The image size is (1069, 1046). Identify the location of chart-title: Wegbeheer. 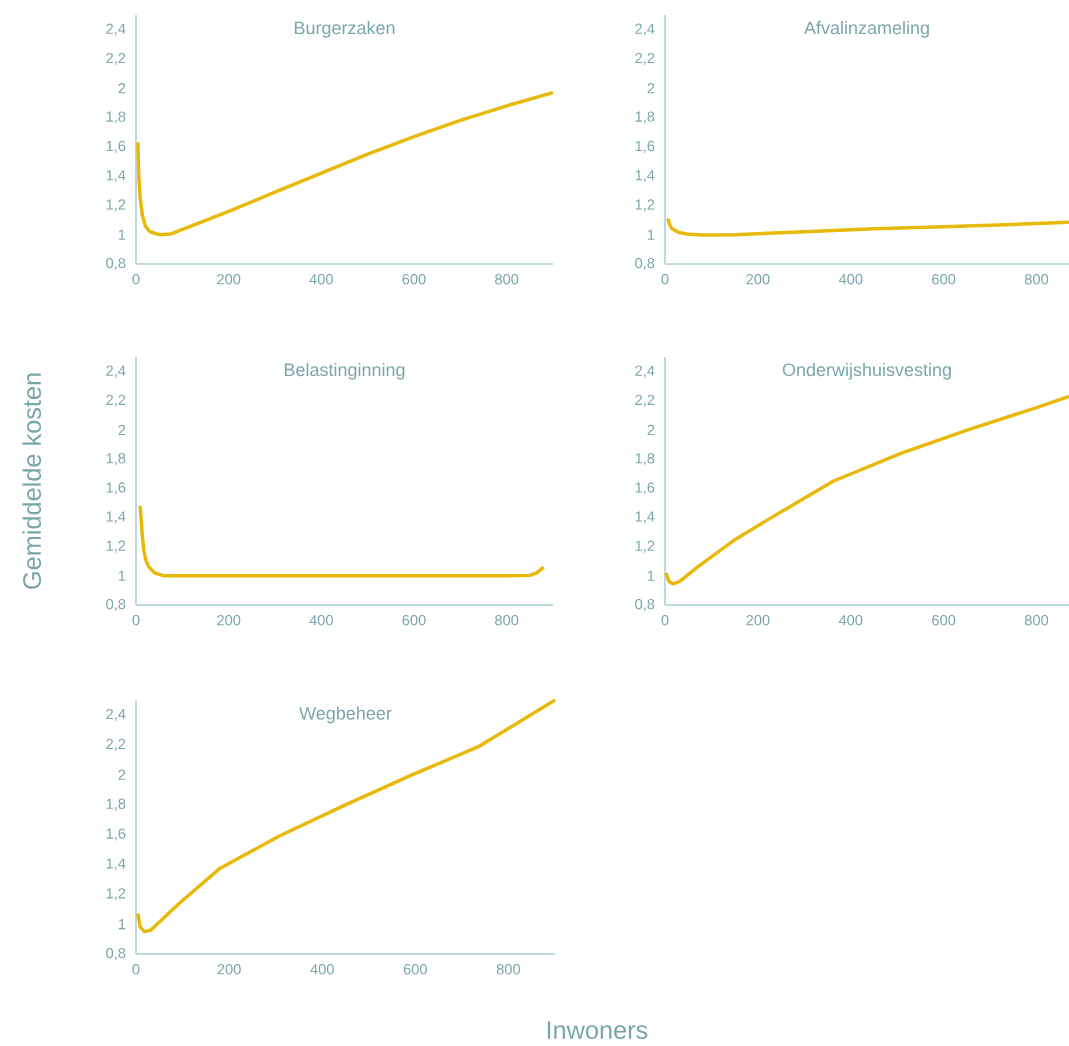
(345, 715).